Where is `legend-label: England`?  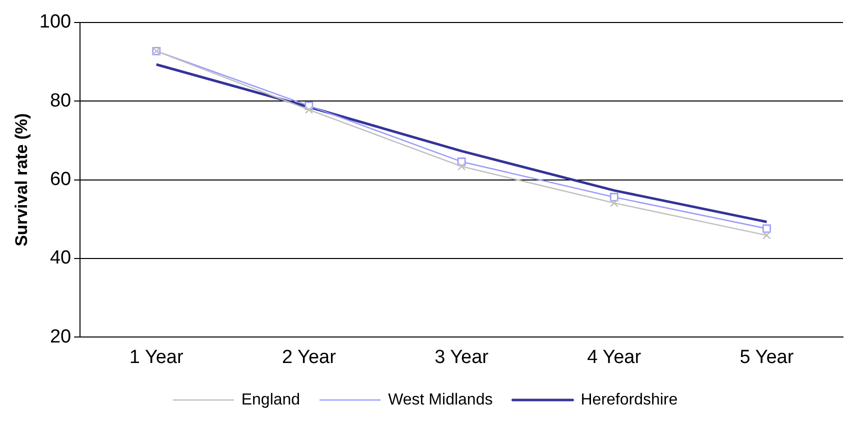
legend-label: England is located at coordinates (270, 399).